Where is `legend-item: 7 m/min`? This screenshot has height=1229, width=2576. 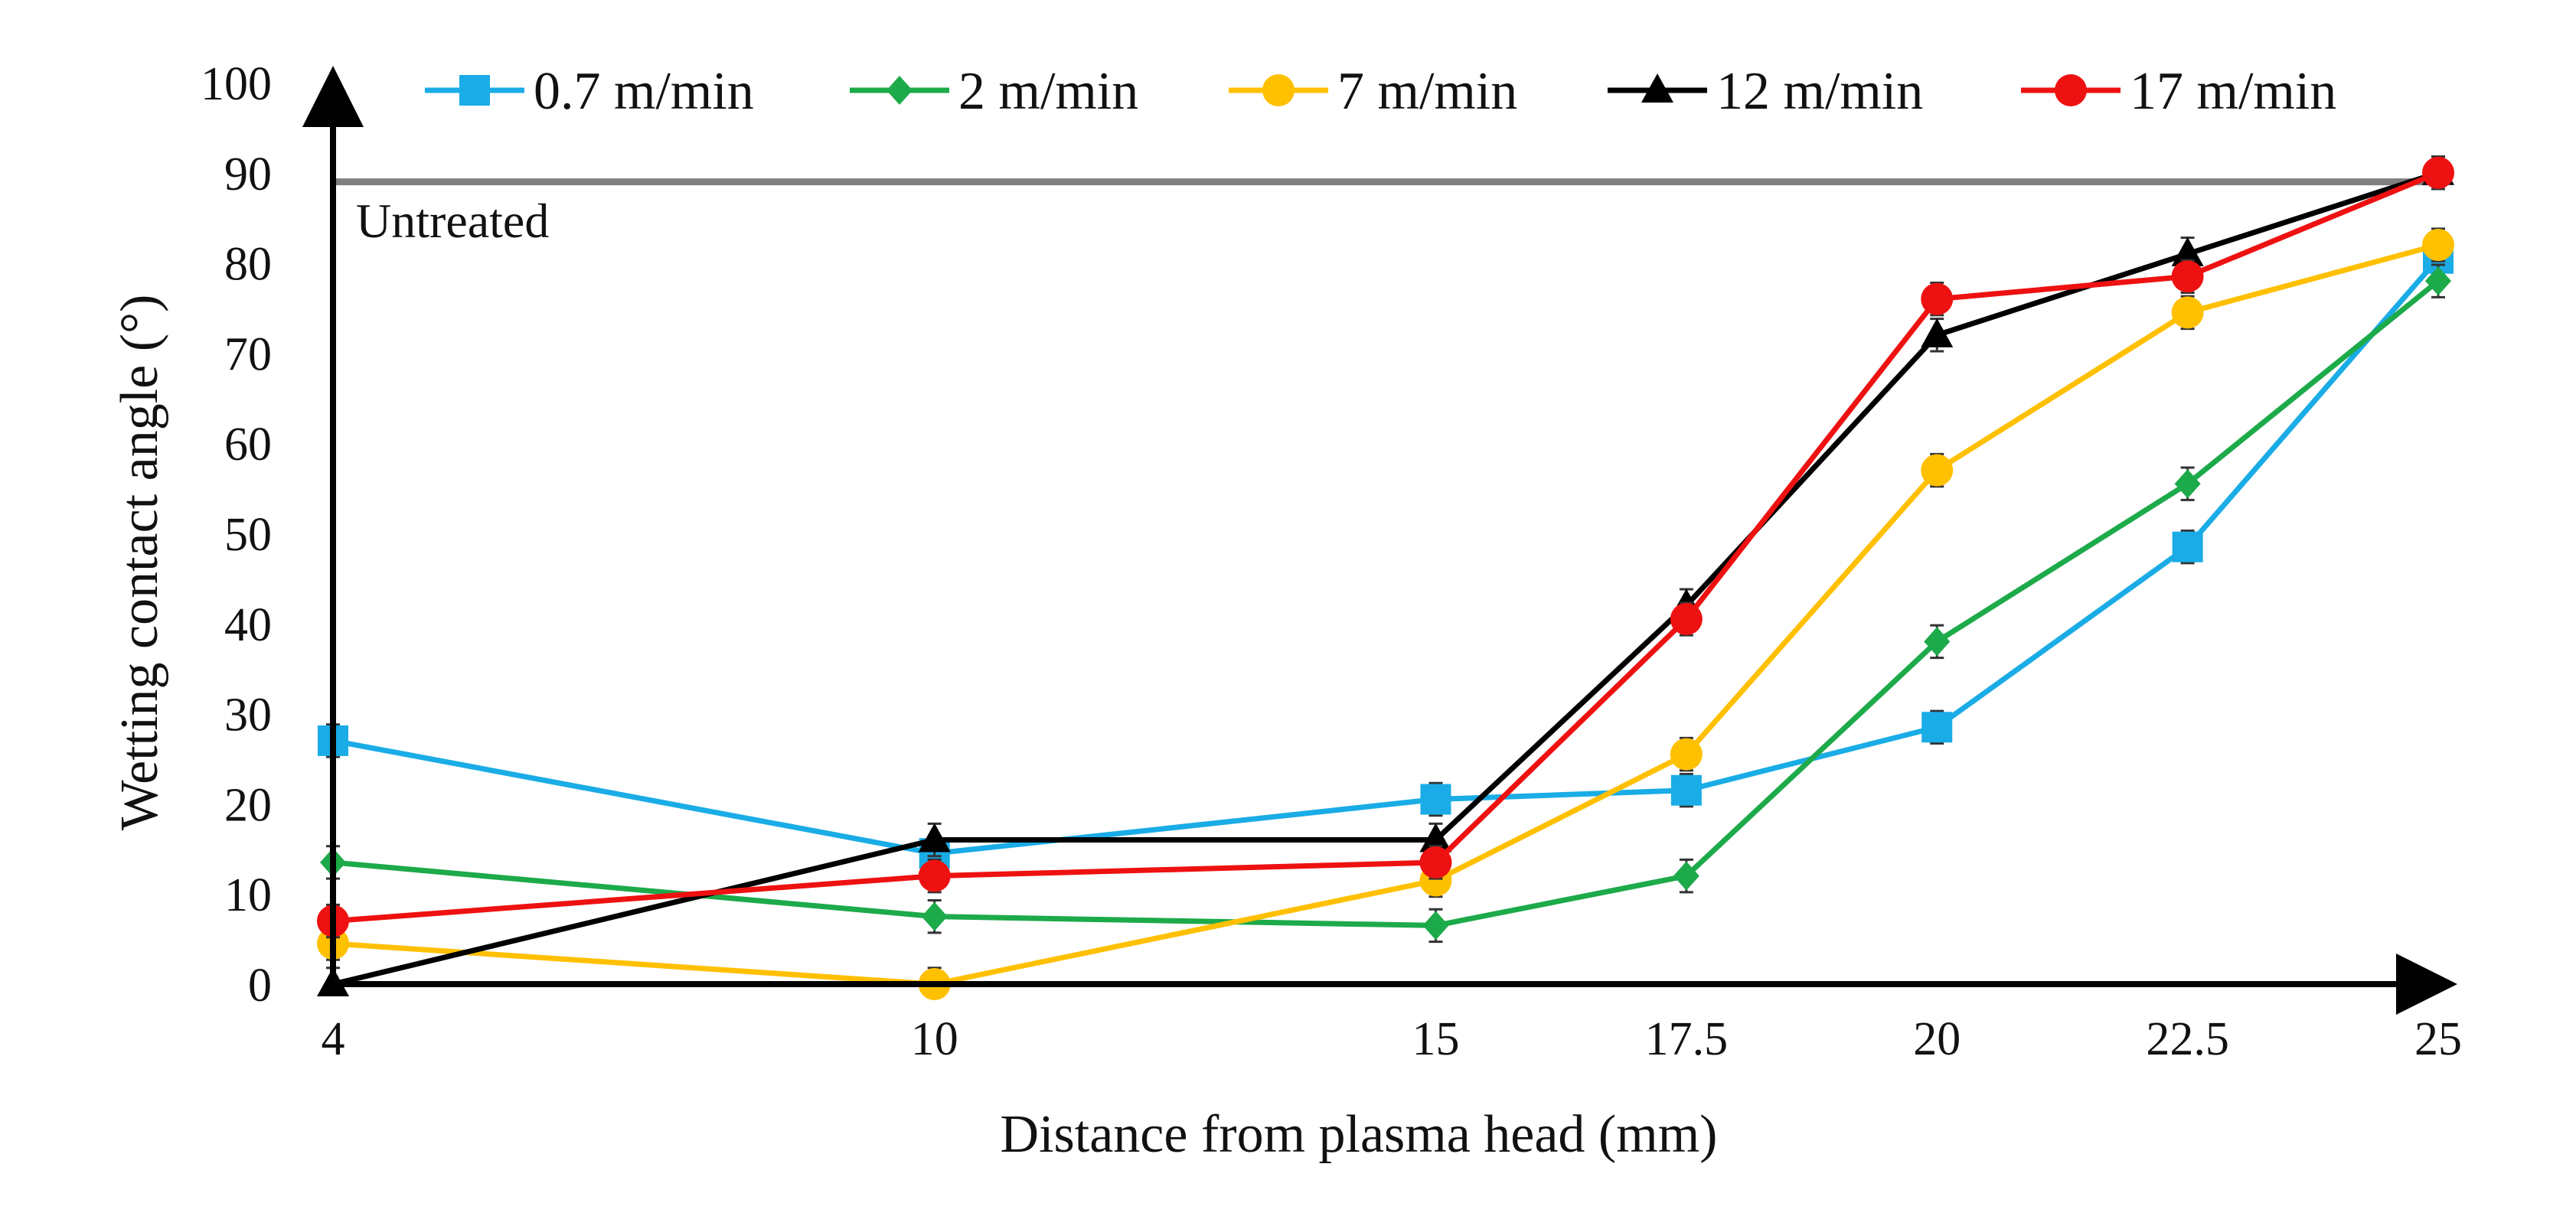 legend-item: 7 m/min is located at coordinates (1373, 91).